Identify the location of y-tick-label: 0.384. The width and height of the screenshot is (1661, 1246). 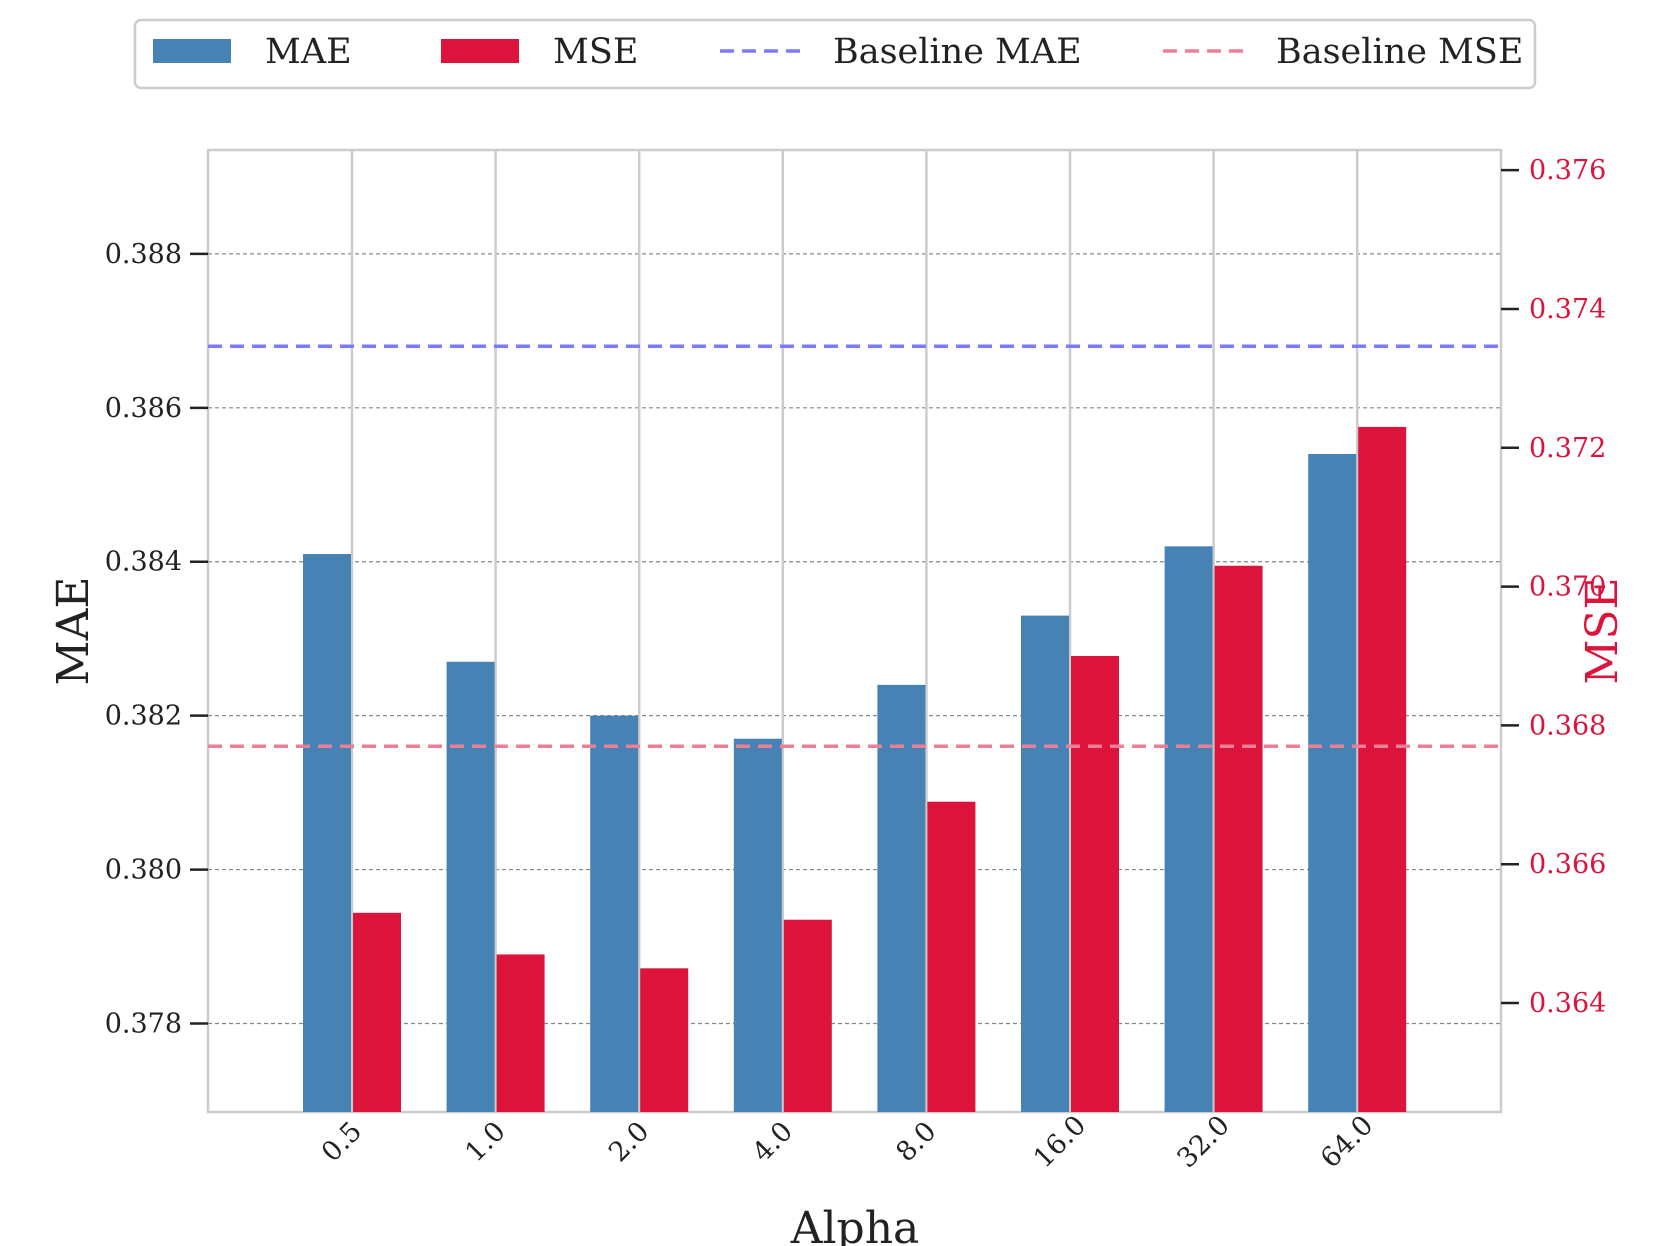
(143, 562).